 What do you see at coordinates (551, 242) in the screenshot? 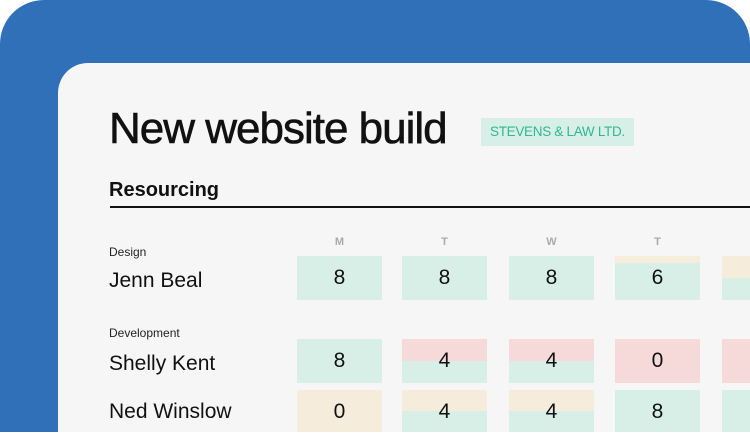
I see `day-header: W` at bounding box center [551, 242].